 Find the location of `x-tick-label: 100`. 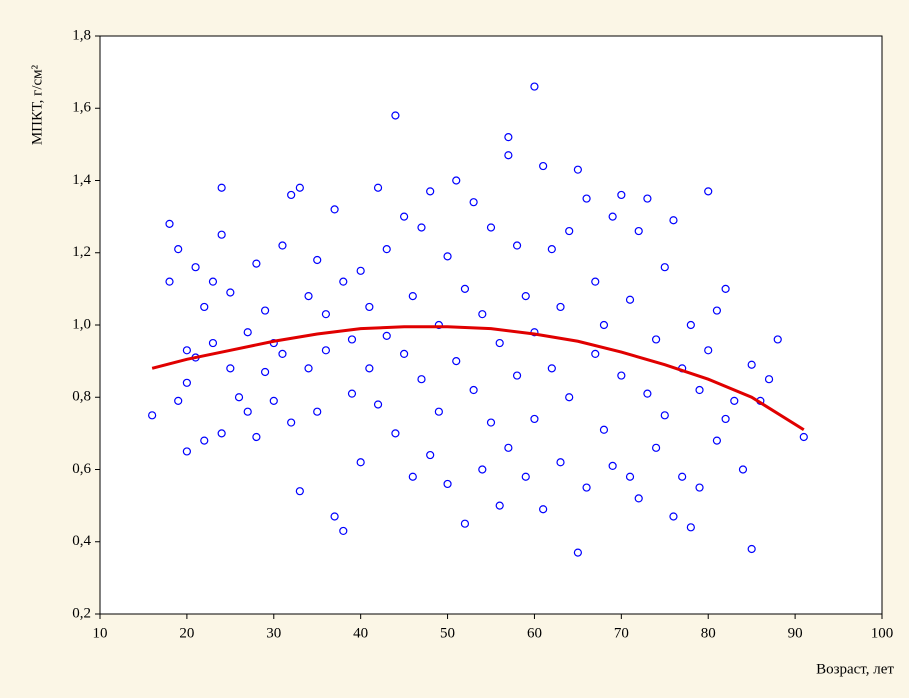

x-tick-label: 100 is located at coordinates (882, 633).